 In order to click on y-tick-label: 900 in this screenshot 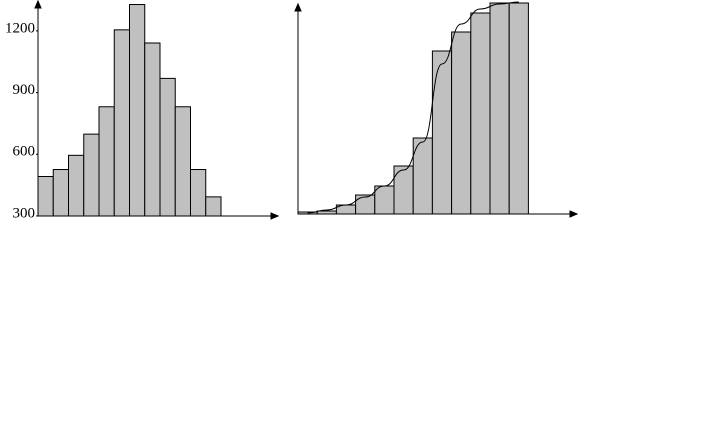, I will do `click(24, 90)`.